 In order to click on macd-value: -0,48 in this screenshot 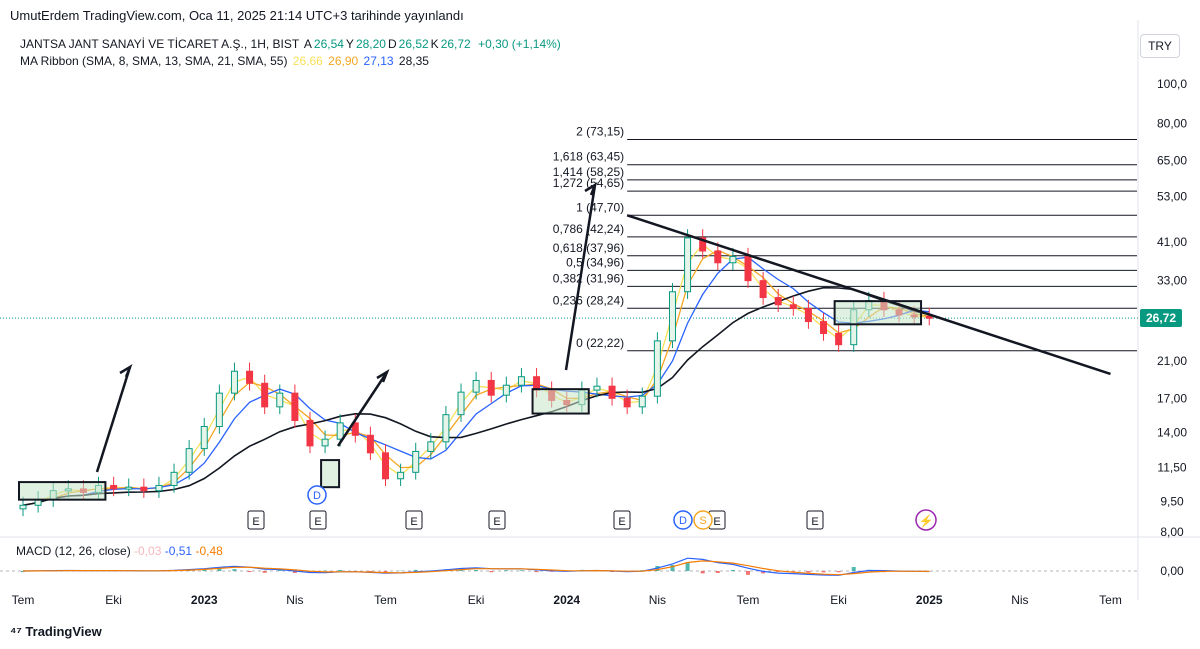, I will do `click(209, 551)`.